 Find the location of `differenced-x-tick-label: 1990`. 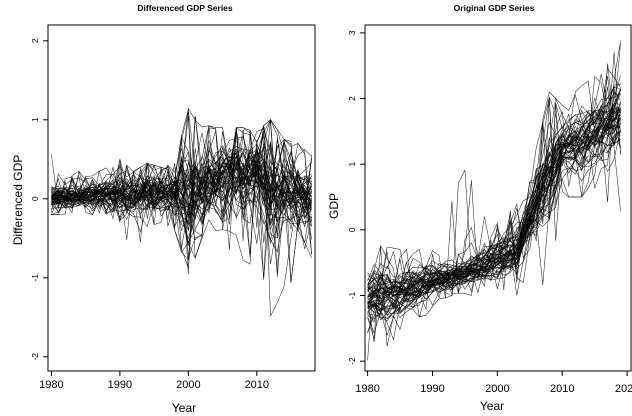

differenced-x-tick-label: 1990 is located at coordinates (120, 385).